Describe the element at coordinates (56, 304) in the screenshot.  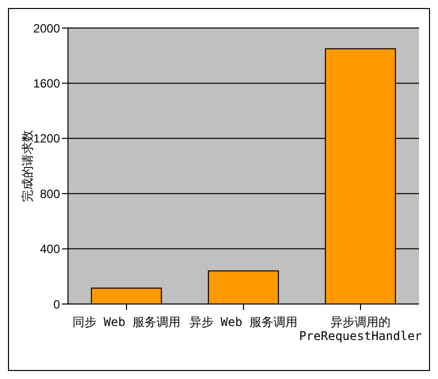
I see `y-tick-label: 0` at that location.